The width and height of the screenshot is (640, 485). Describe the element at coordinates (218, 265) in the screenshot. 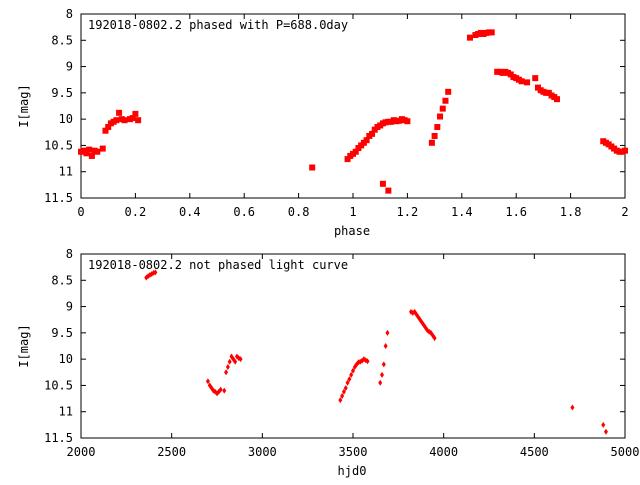

I see `chart-title: 192018-0802.2 not phased light curve` at that location.